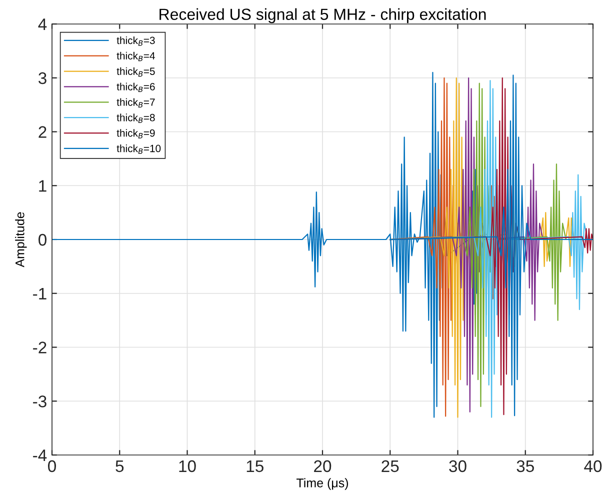 The image size is (605, 501). What do you see at coordinates (42, 240) in the screenshot?
I see `y-tick-label: 0` at bounding box center [42, 240].